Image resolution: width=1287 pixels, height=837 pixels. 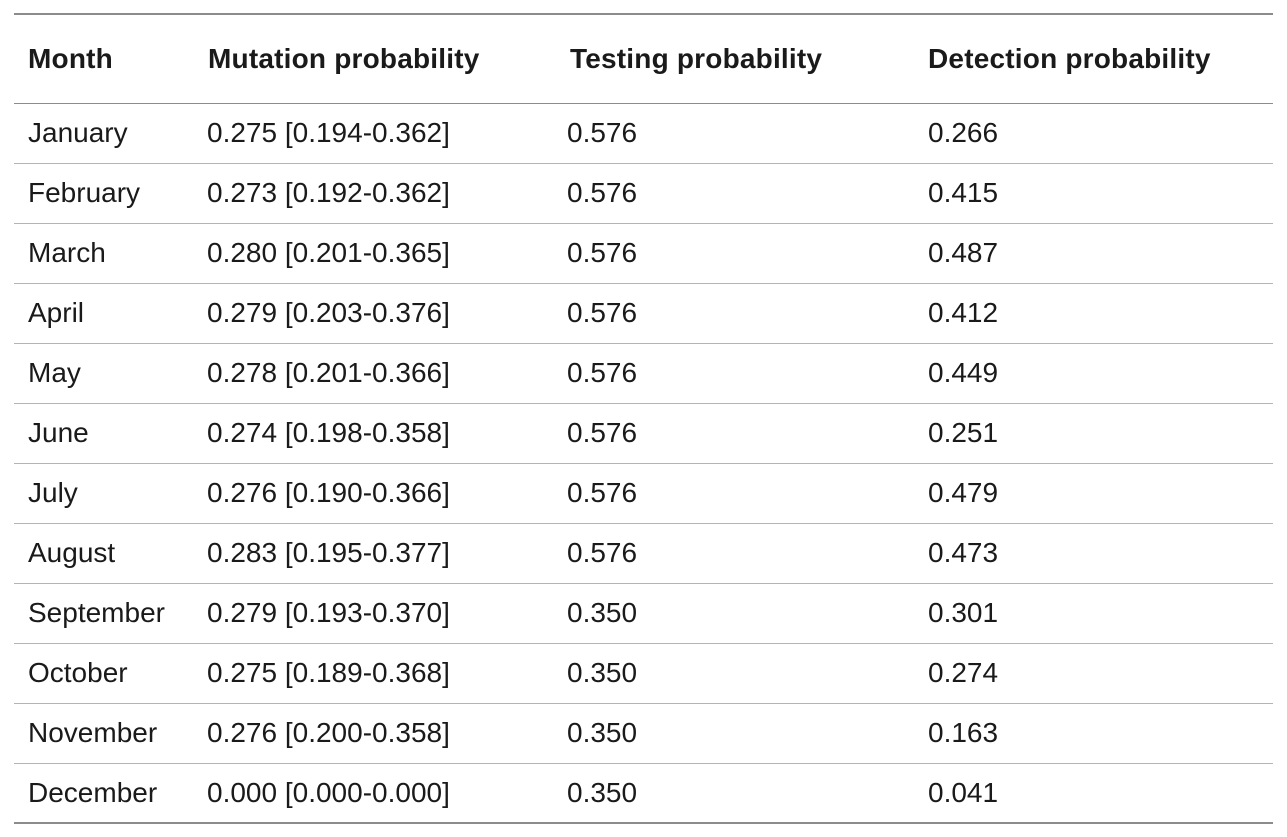 I want to click on table-row: August 0.283 [0.195-0.377] 0.576 0.473, so click(x=643, y=553).